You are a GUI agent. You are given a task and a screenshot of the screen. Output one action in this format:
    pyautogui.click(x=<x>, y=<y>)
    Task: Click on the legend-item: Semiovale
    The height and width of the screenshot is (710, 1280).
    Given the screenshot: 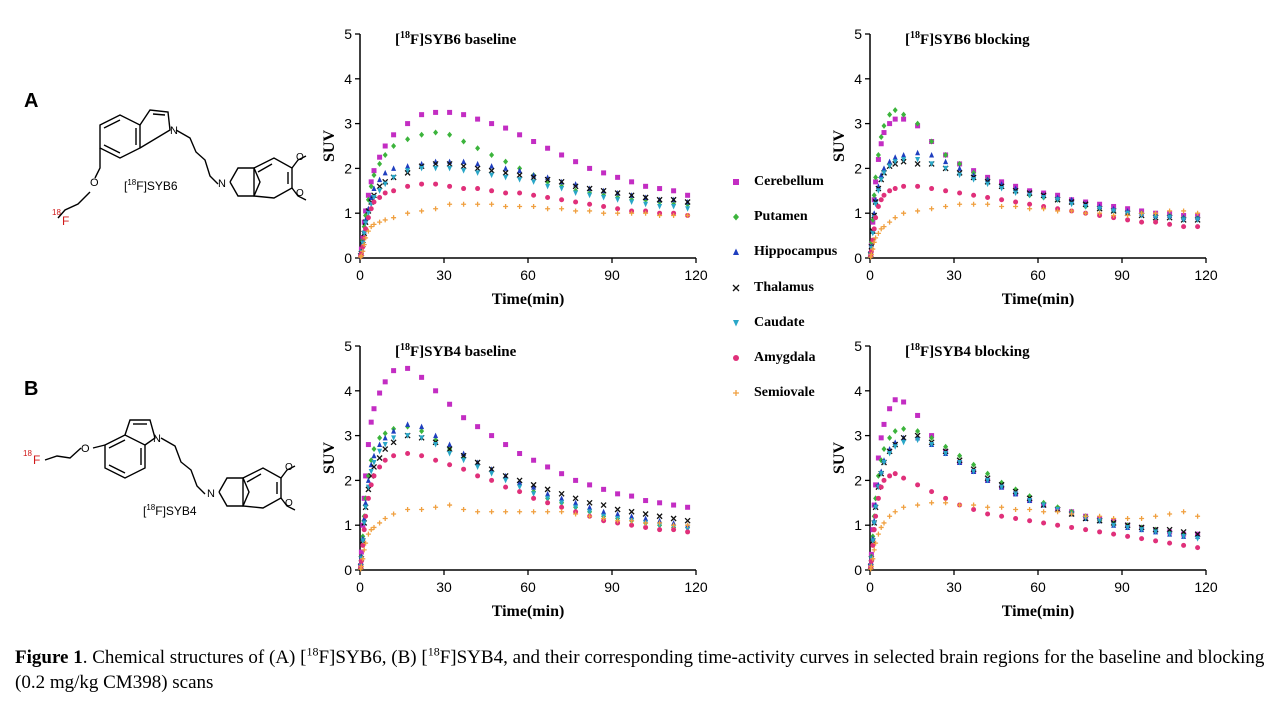 What is the action you would take?
    pyautogui.click(x=782, y=393)
    